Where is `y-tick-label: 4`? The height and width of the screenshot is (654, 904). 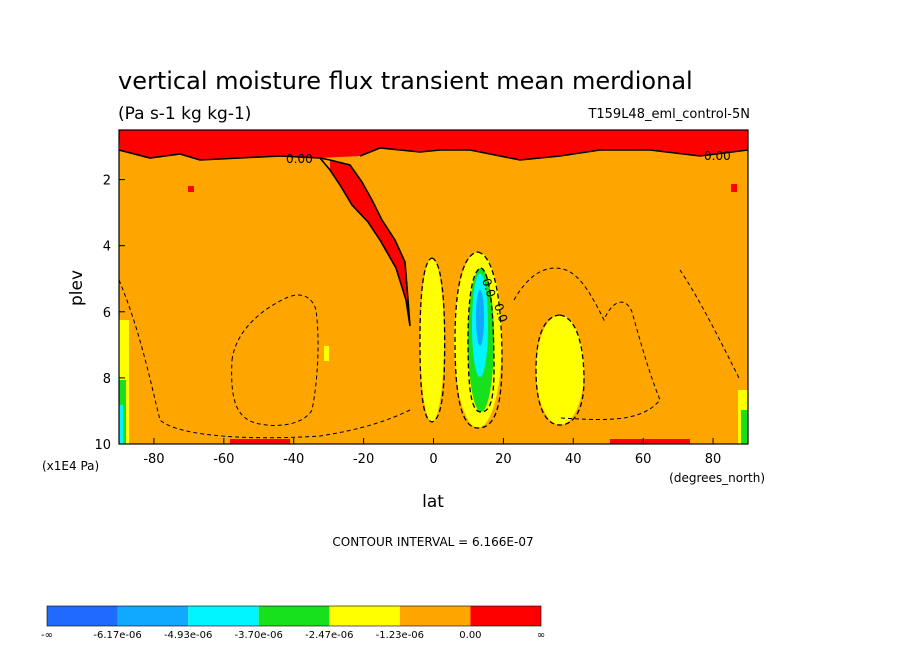 y-tick-label: 4 is located at coordinates (107, 247).